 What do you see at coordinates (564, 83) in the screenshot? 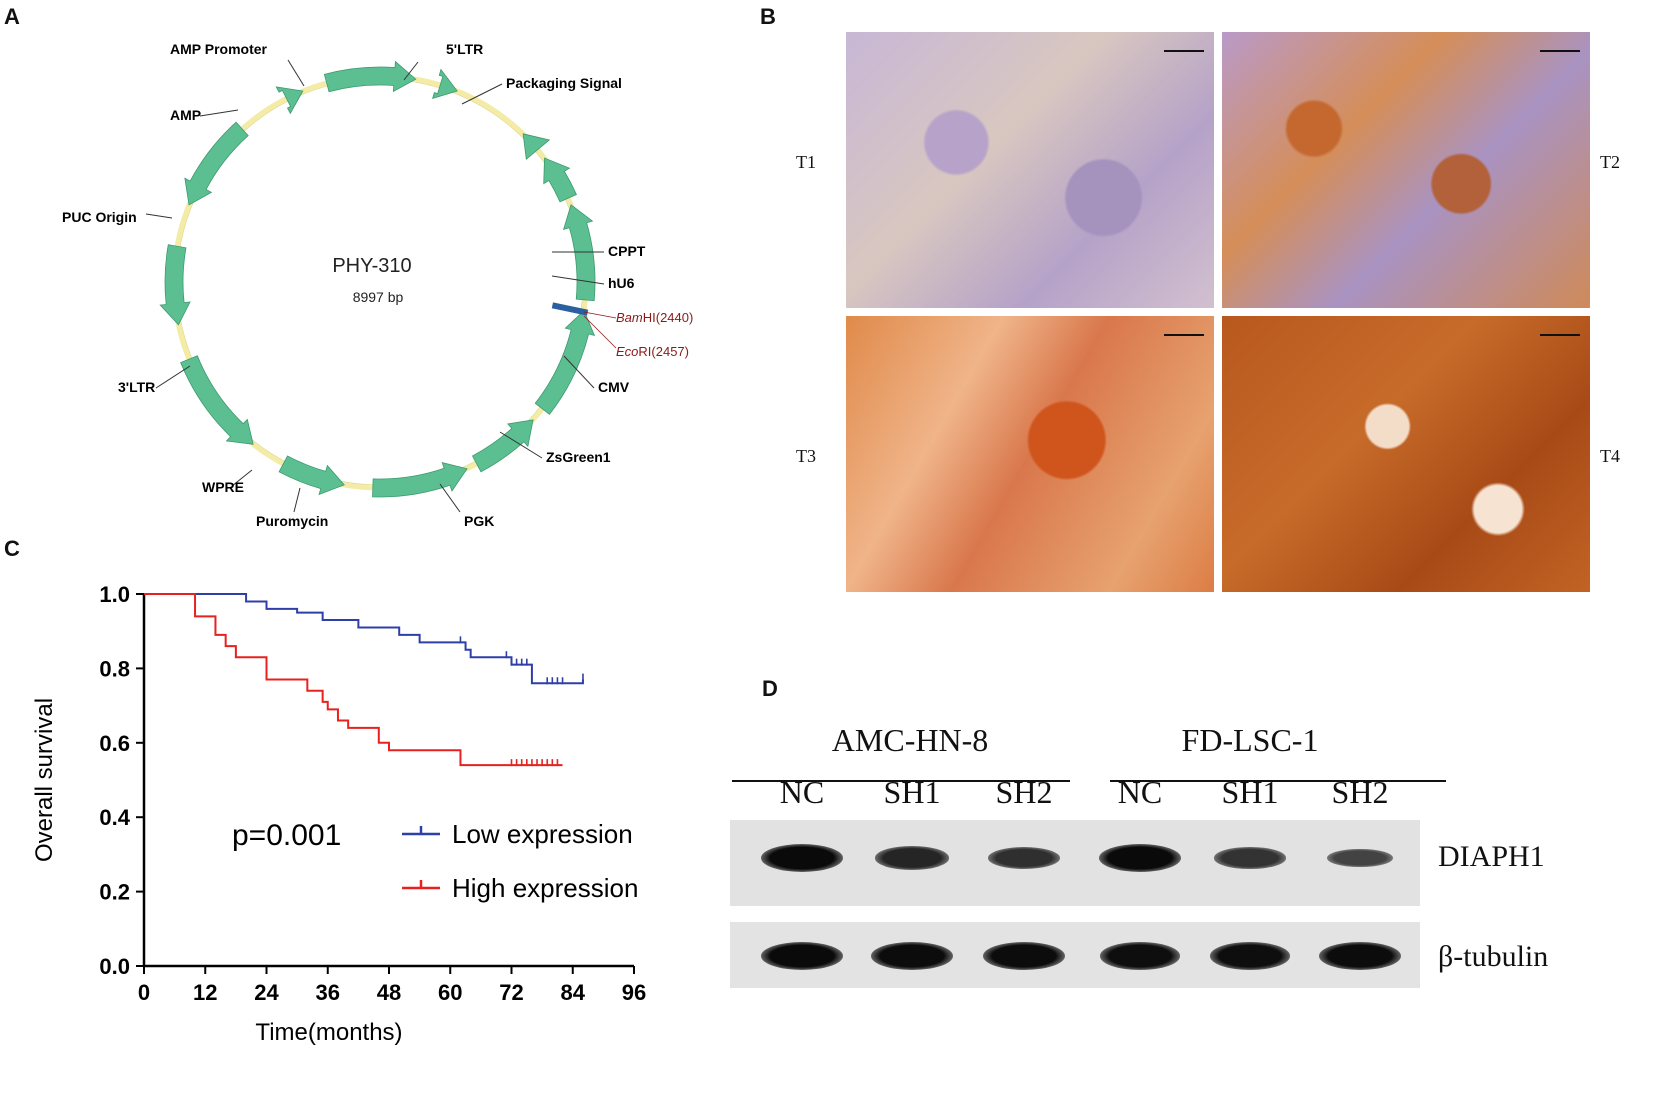
I see `feature-label-packaging-signal: Packaging Signal` at bounding box center [564, 83].